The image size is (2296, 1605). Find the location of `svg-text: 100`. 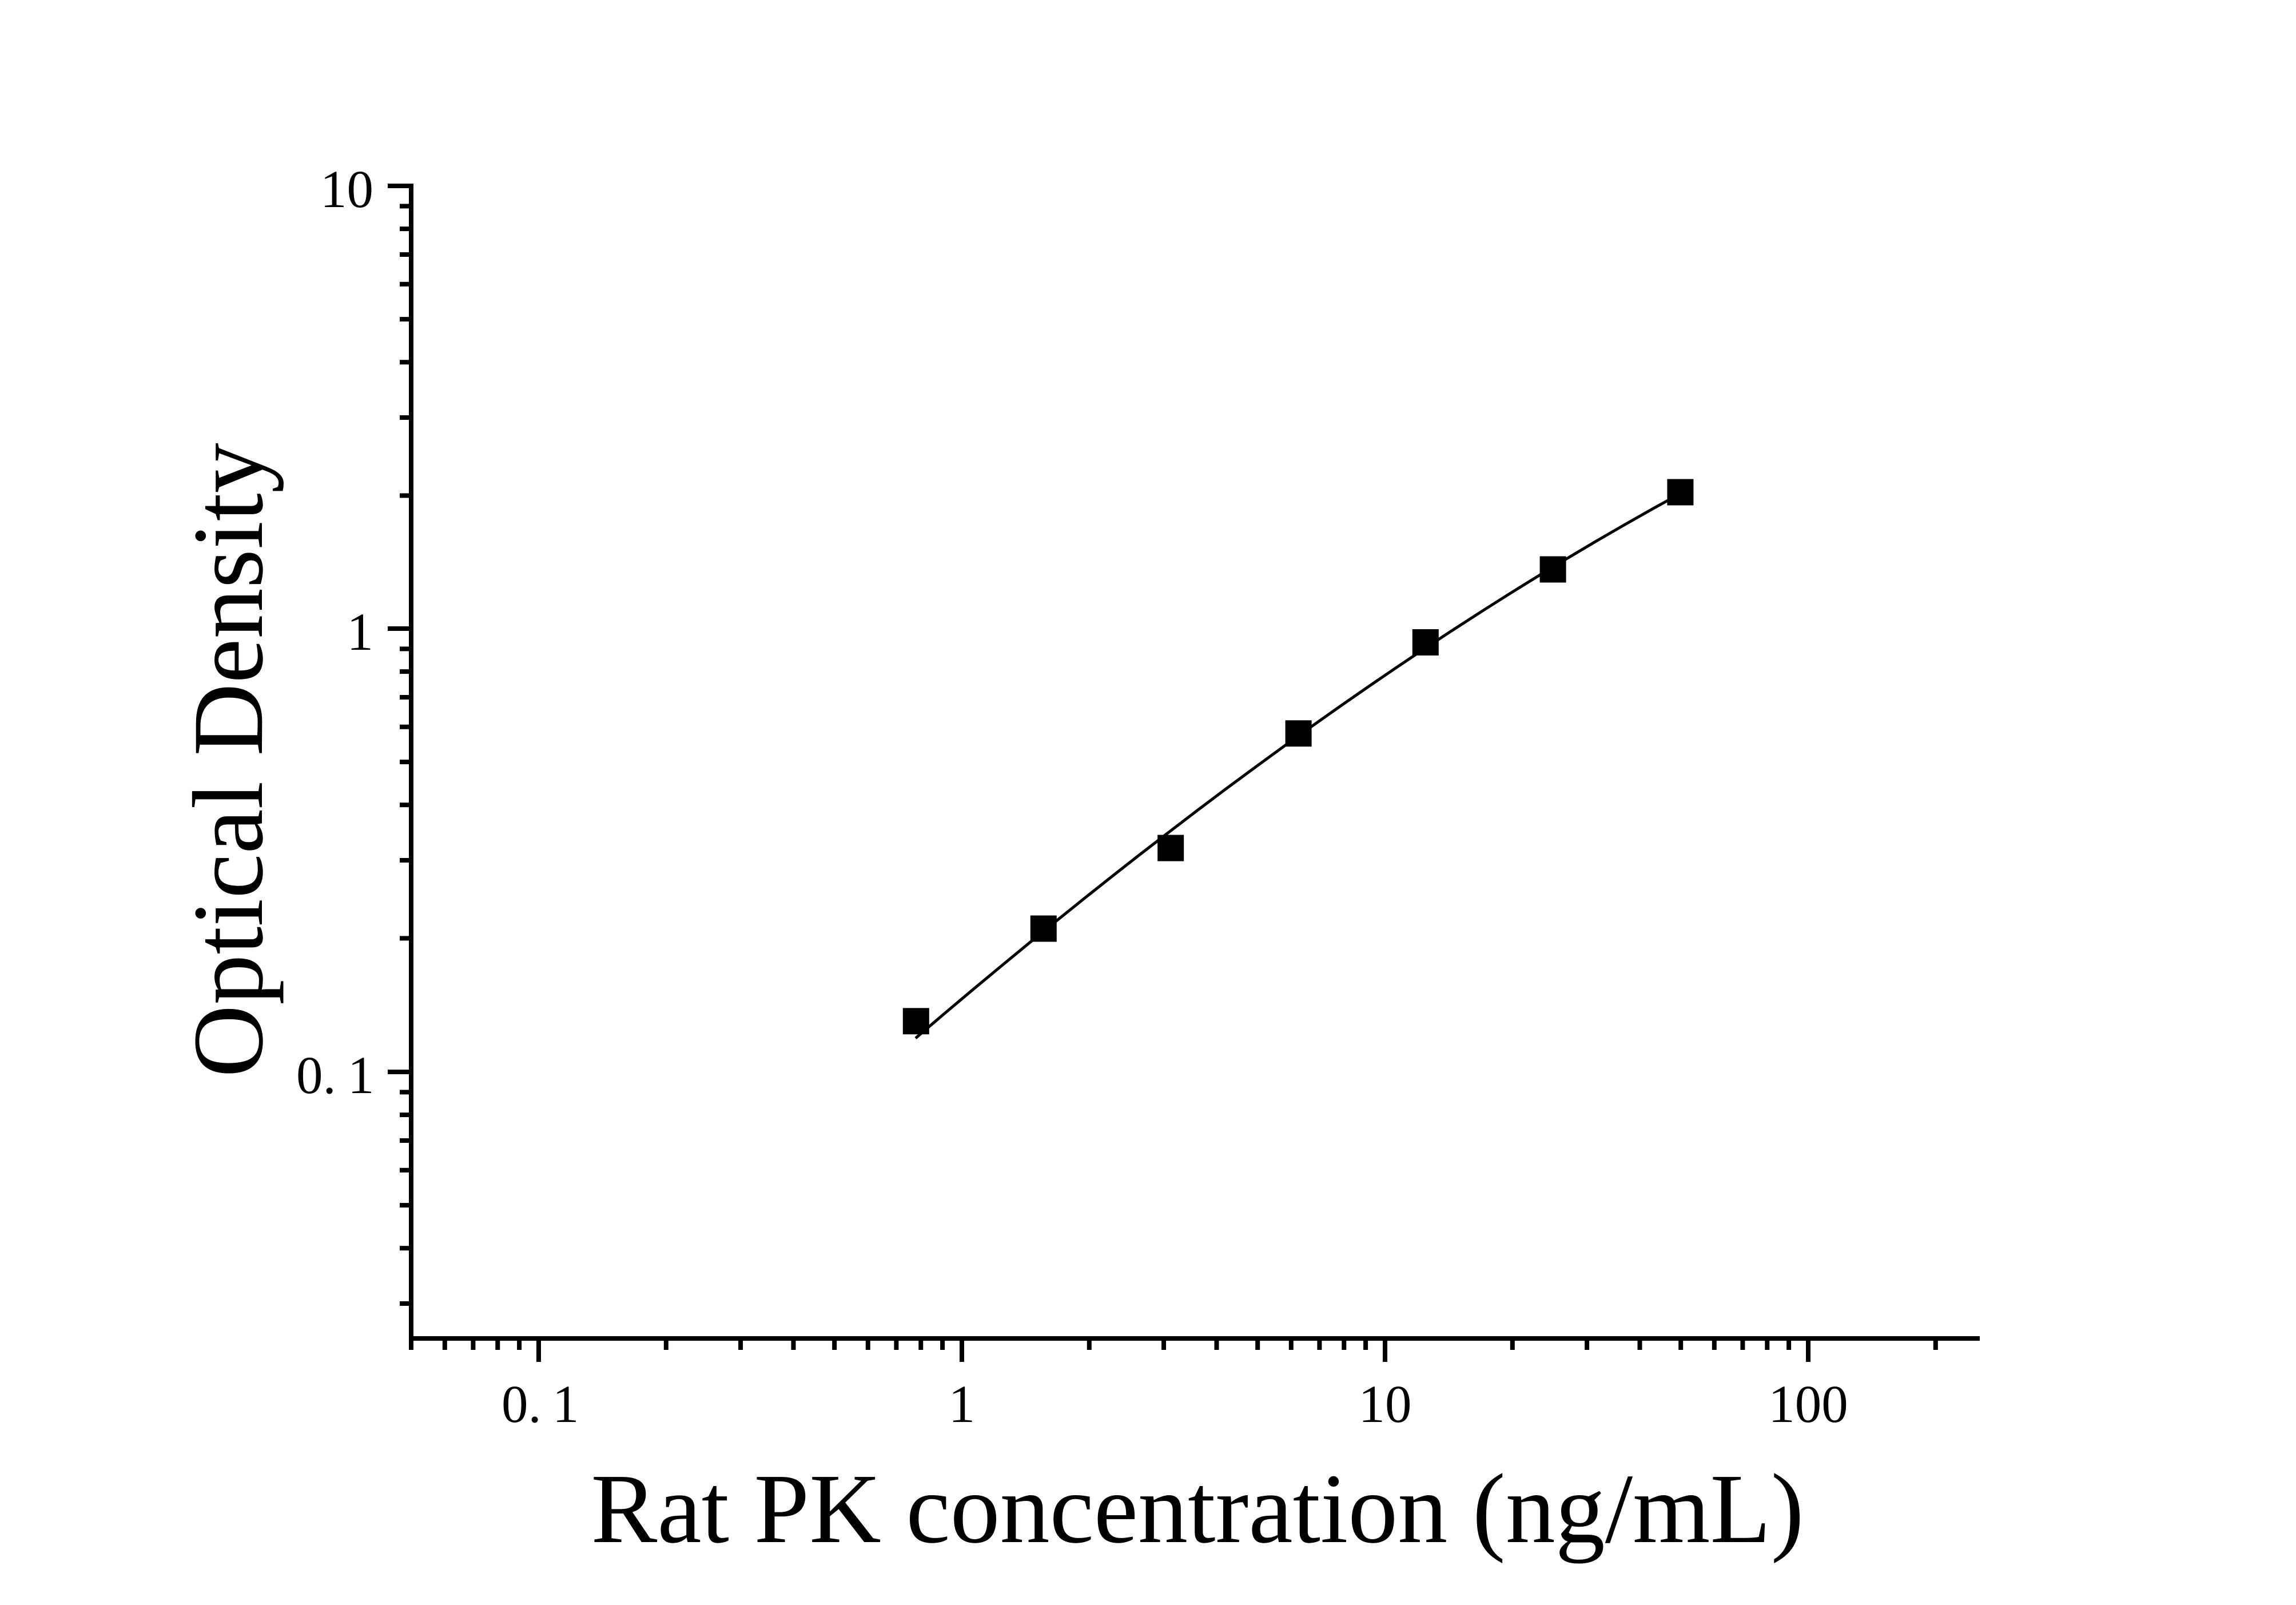

svg-text: 100 is located at coordinates (1808, 1404).